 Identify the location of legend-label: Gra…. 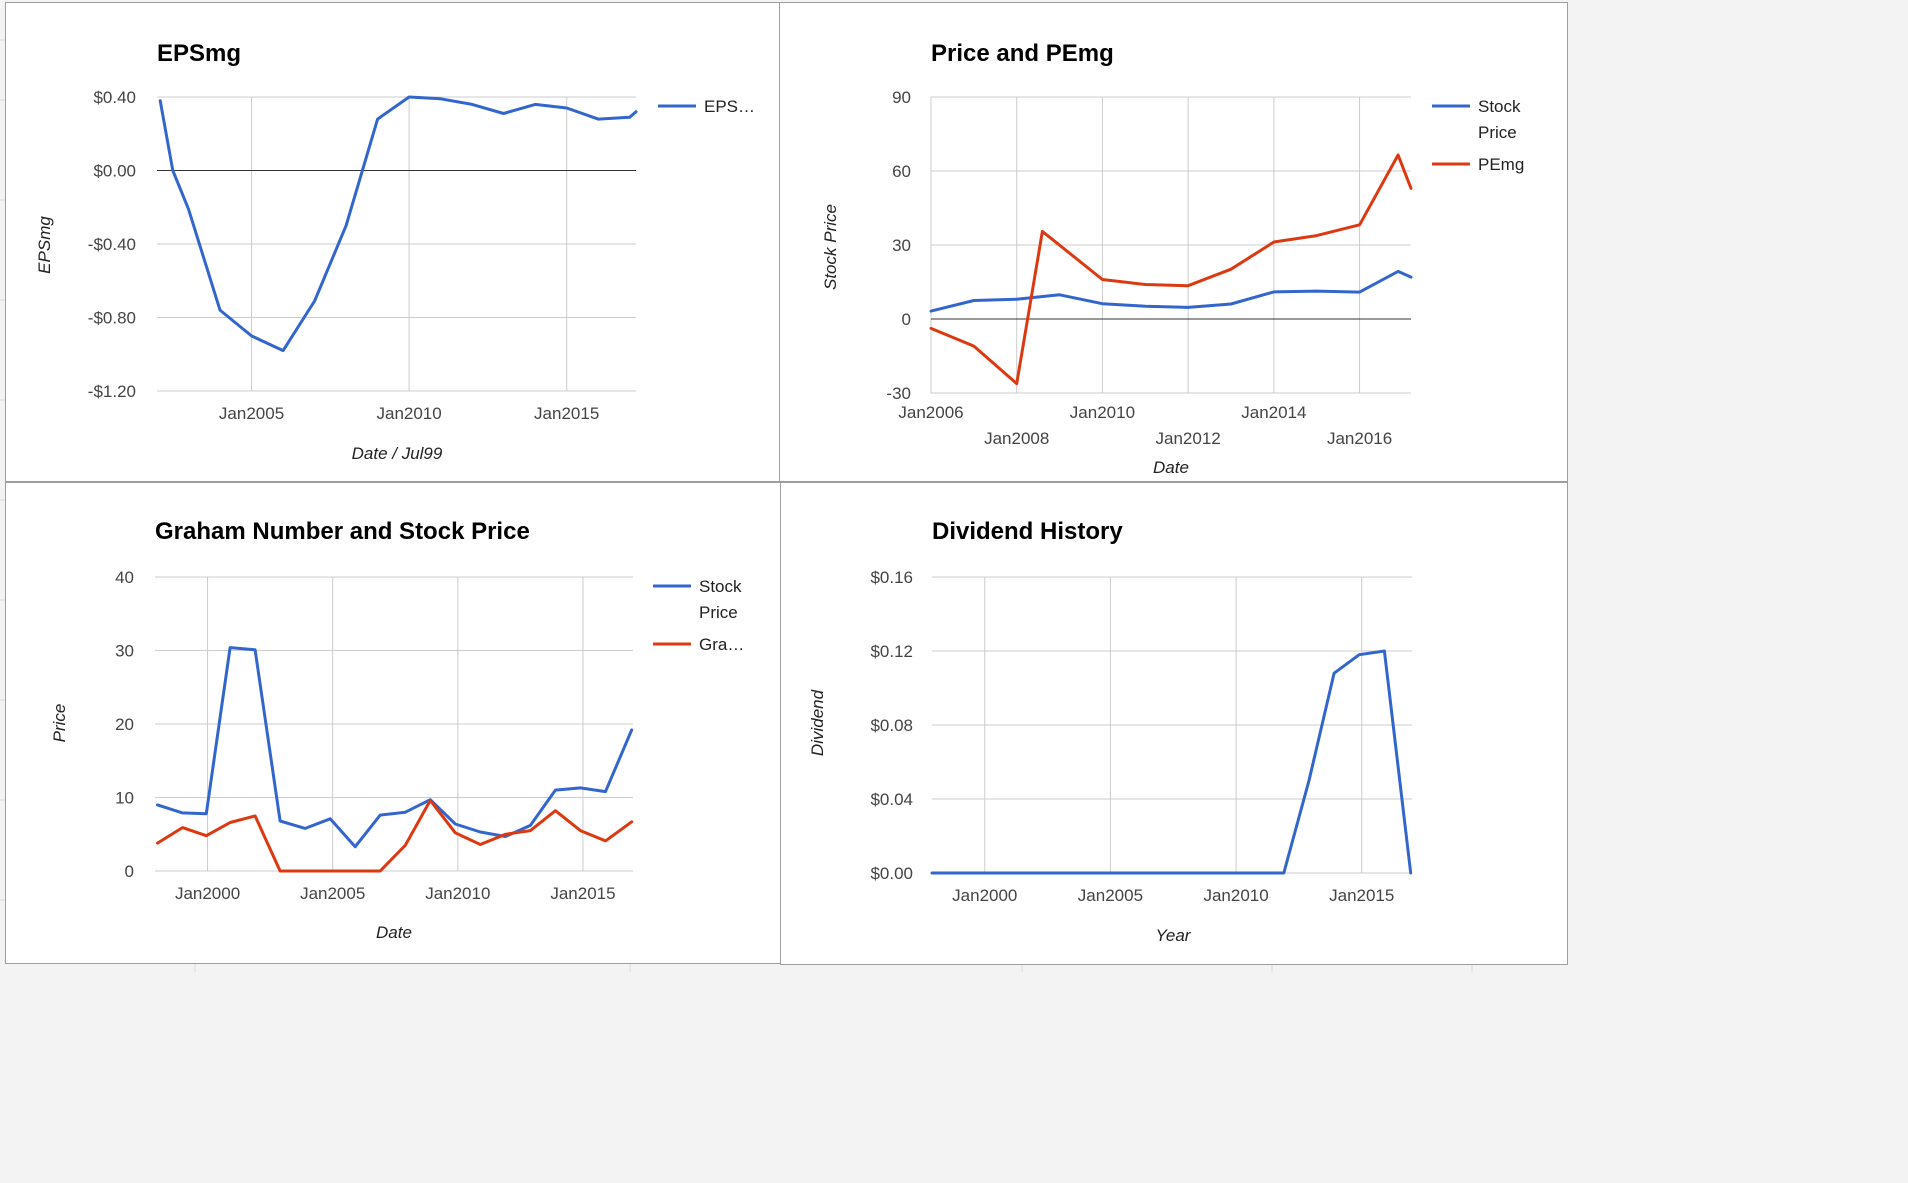
(721, 644).